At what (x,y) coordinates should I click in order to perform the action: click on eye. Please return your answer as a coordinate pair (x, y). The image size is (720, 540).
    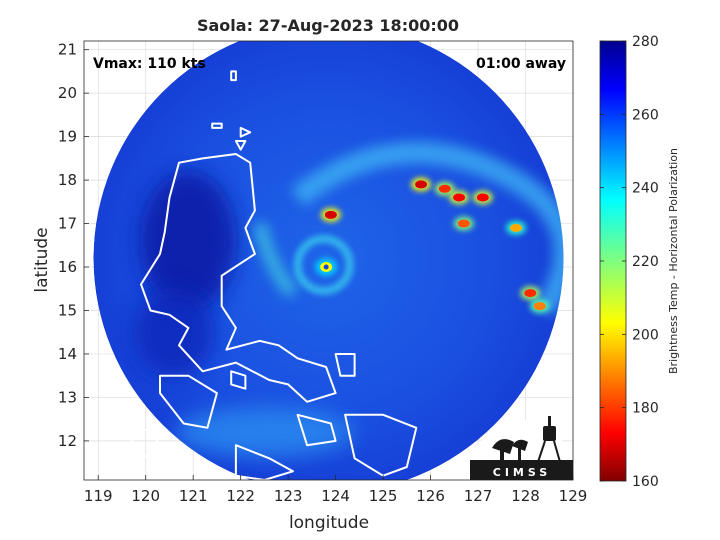
    Looking at the image, I should click on (326, 267).